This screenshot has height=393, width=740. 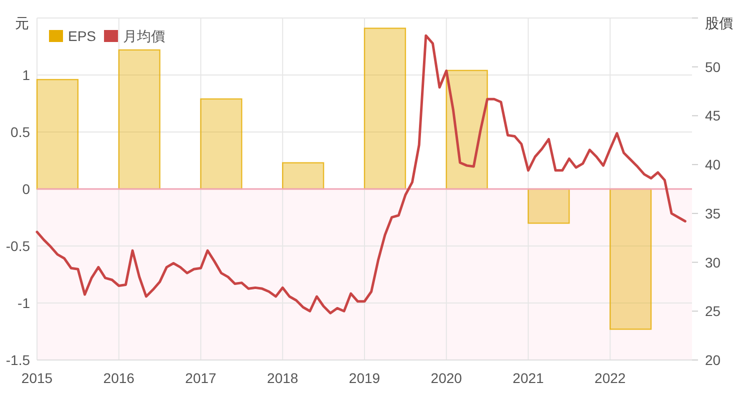 I want to click on ytick: -1.5, so click(x=18, y=360).